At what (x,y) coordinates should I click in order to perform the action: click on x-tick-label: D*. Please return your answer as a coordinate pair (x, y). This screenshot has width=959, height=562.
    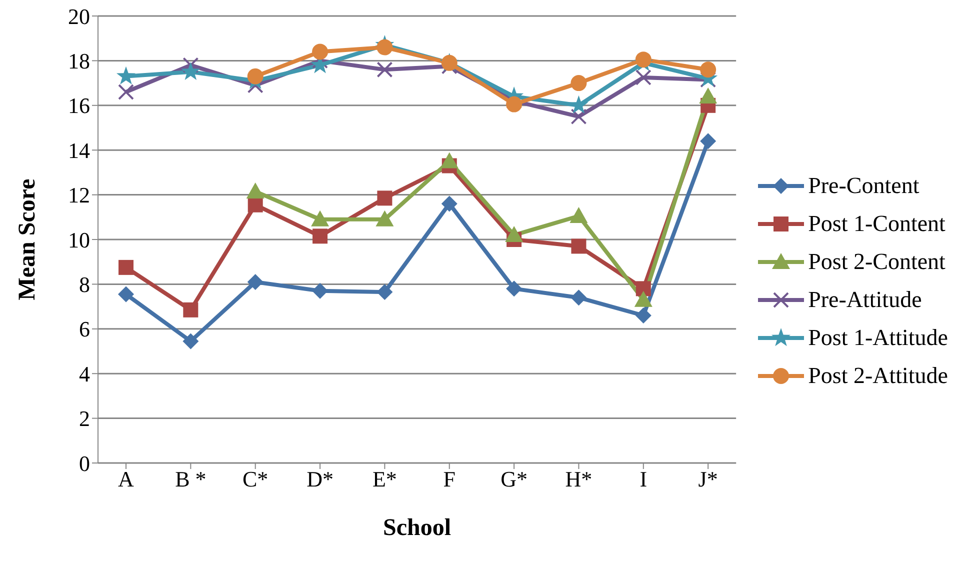
    Looking at the image, I should click on (320, 479).